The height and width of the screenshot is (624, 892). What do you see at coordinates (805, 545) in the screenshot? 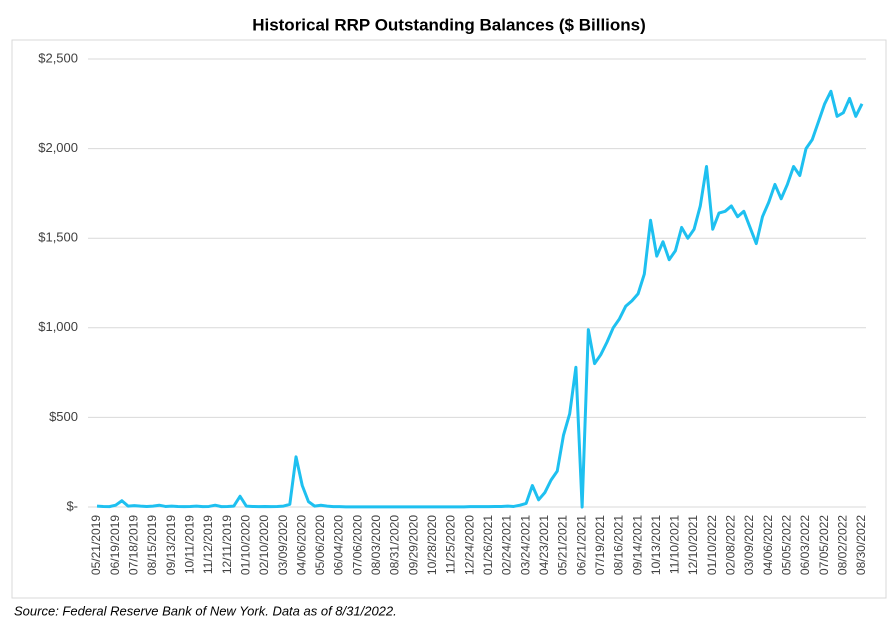
I see `x-tick-label: 06/03/2022` at bounding box center [805, 545].